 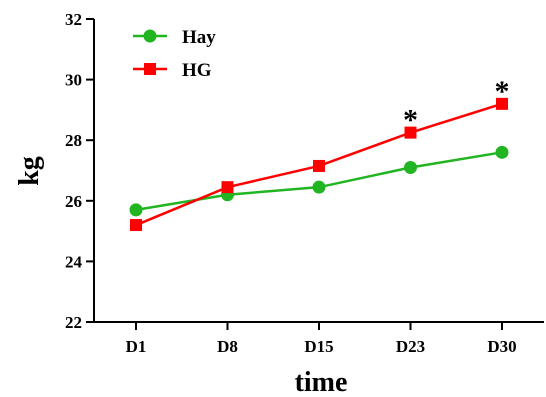 What do you see at coordinates (73, 19) in the screenshot?
I see `y-tick-label: 32` at bounding box center [73, 19].